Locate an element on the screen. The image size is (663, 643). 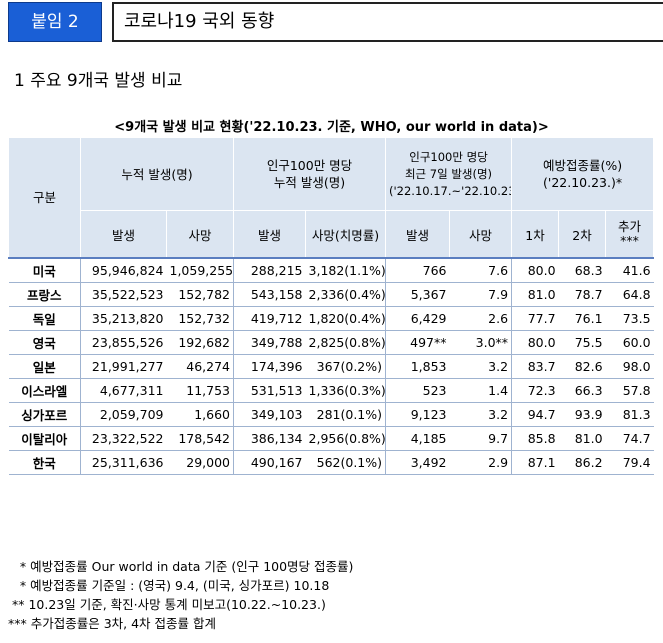
cell-d2: 68.3 is located at coordinates (582, 270).